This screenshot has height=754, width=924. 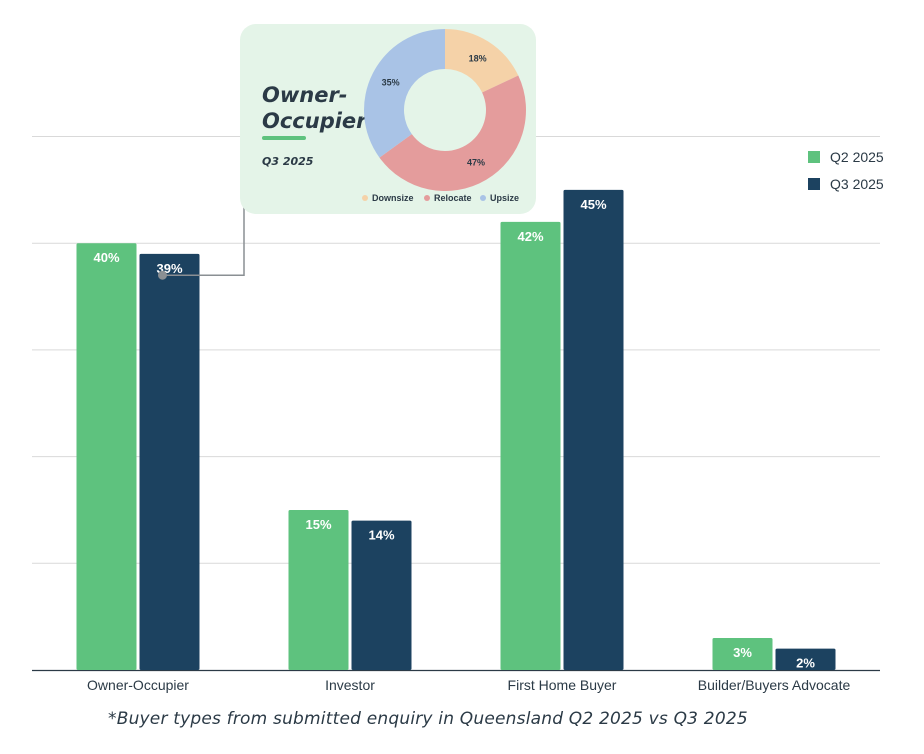 What do you see at coordinates (318, 589) in the screenshot?
I see `bar-investor-q2-2025` at bounding box center [318, 589].